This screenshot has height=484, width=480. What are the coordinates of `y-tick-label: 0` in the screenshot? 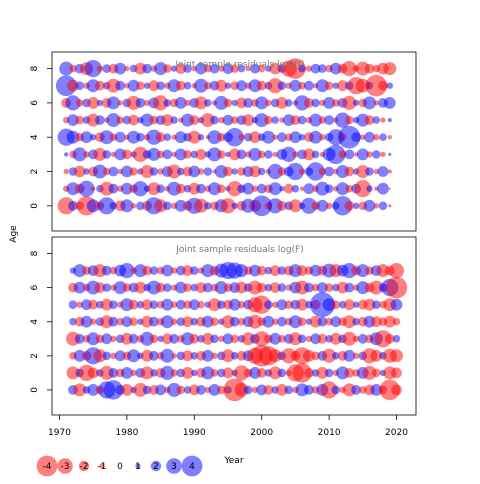 It's located at (35, 390).